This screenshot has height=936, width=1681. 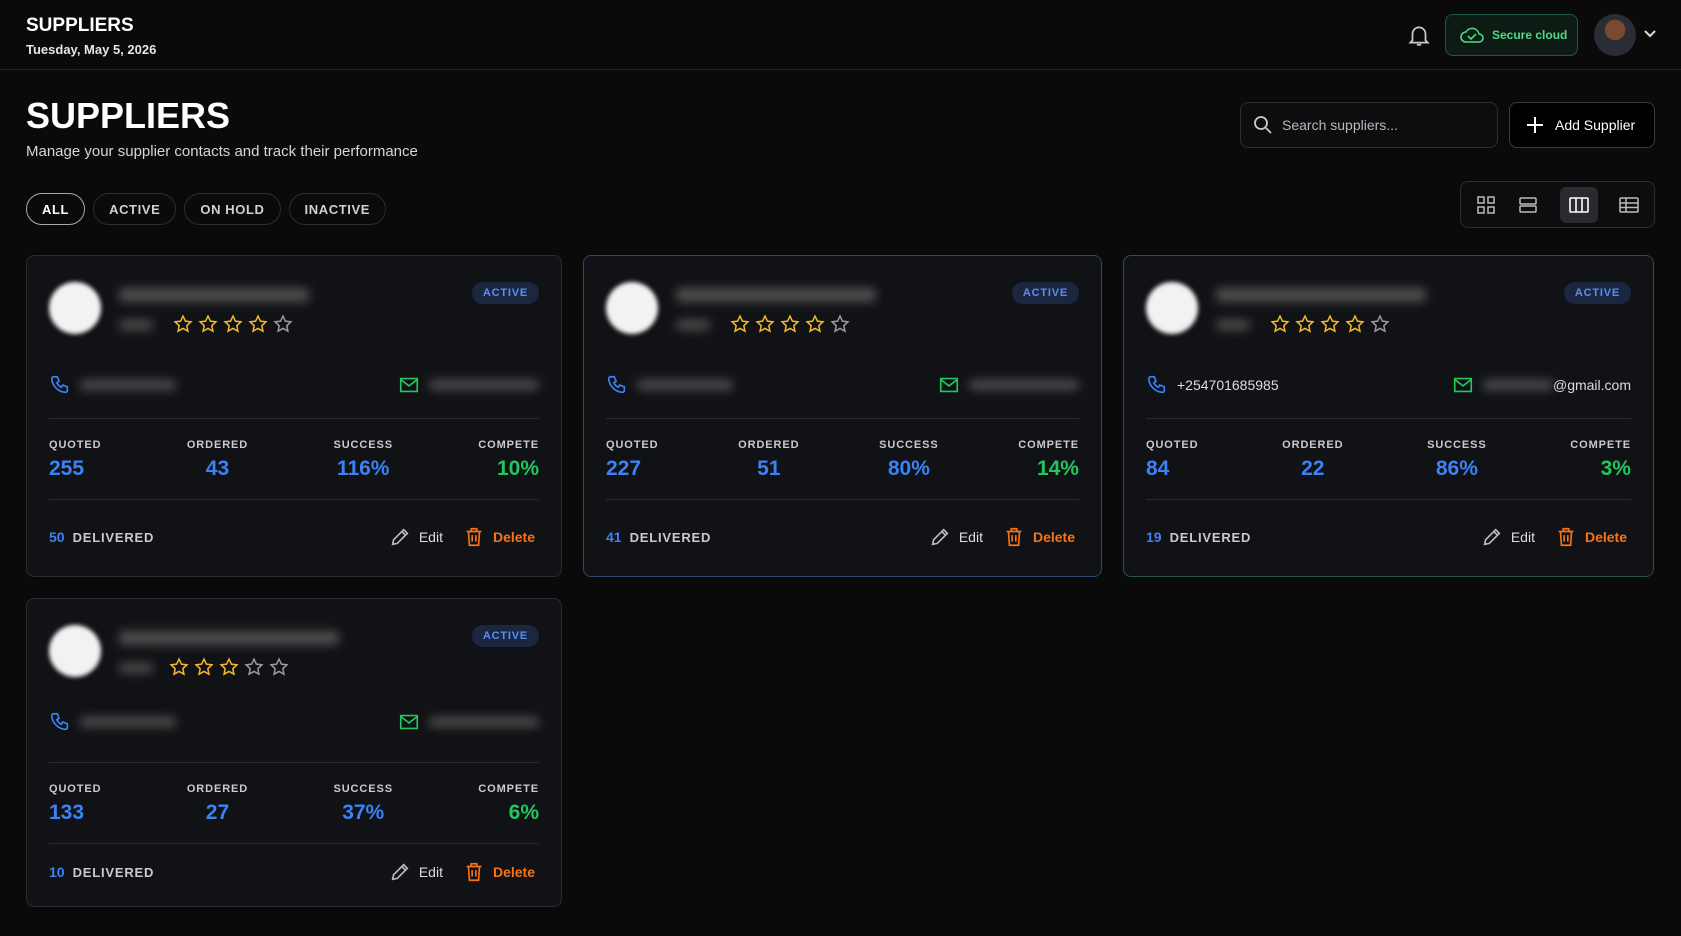 I want to click on edit-icon-path, so click(x=1492, y=537).